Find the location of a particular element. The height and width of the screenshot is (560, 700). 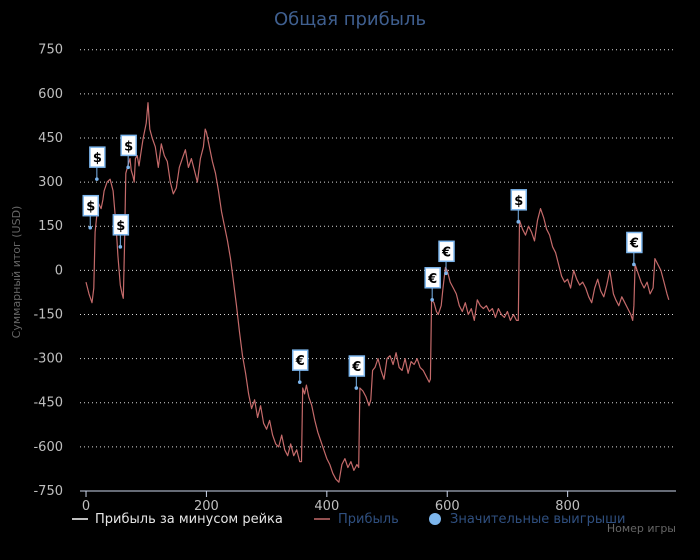

y-tick-label: 150 is located at coordinates (50, 226).